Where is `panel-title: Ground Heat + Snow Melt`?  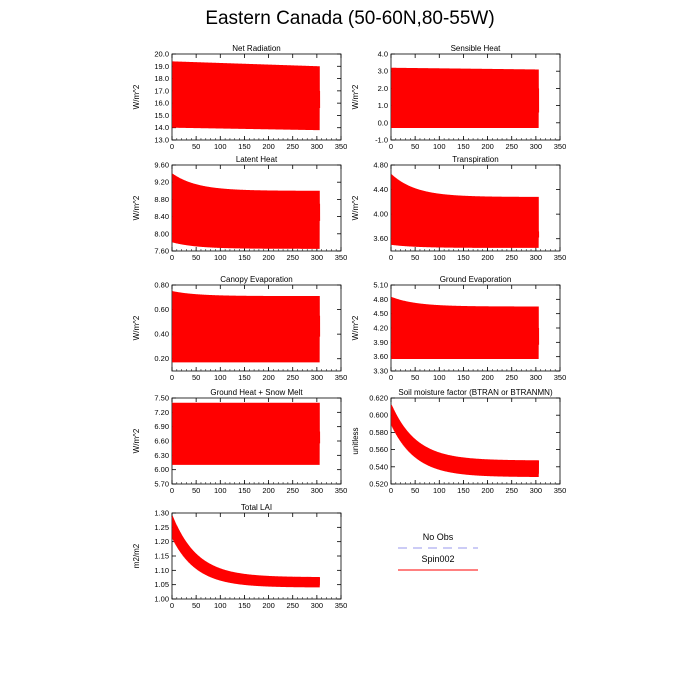 panel-title: Ground Heat + Snow Melt is located at coordinates (256, 392).